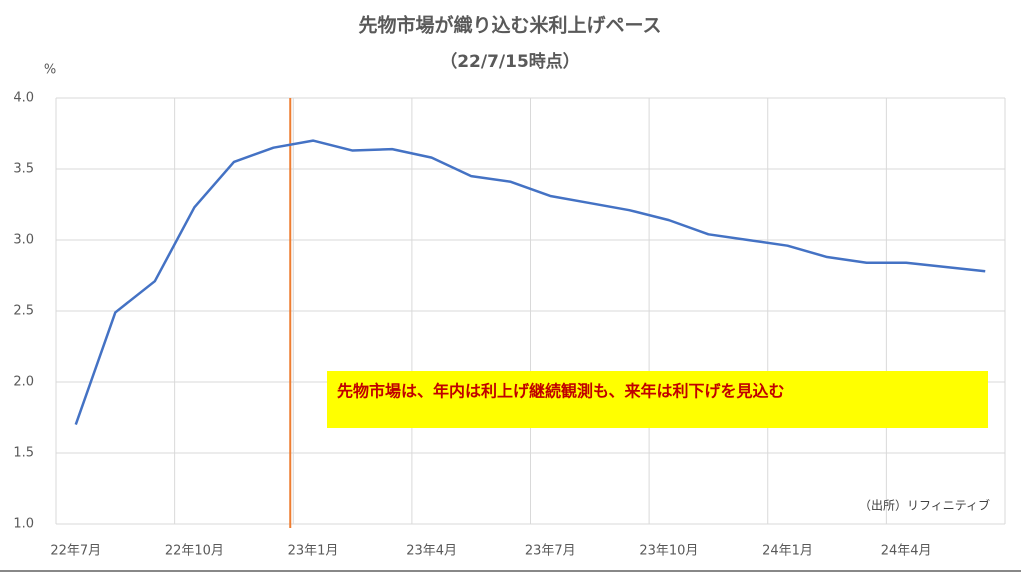 The width and height of the screenshot is (1021, 578). What do you see at coordinates (313, 551) in the screenshot?
I see `x-tick-label: 23年1月` at bounding box center [313, 551].